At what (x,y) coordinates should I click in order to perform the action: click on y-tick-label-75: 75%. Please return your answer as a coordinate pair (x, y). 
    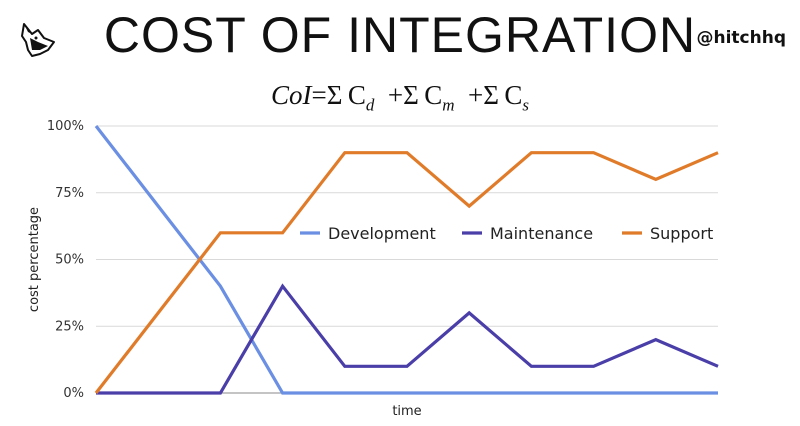
    Looking at the image, I should click on (69, 193).